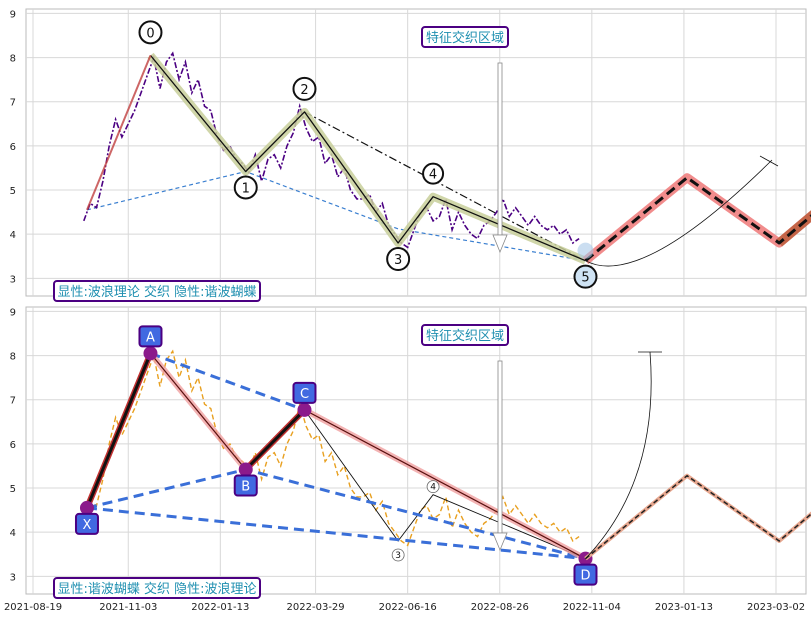 The height and width of the screenshot is (619, 811). Describe the element at coordinates (119, 133) in the screenshot. I see `wave-start-leg` at that location.